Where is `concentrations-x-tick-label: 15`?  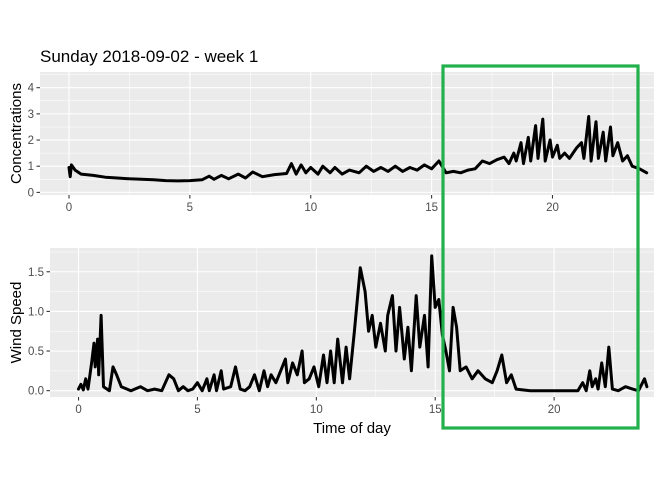
concentrations-x-tick-label: 15 is located at coordinates (431, 208).